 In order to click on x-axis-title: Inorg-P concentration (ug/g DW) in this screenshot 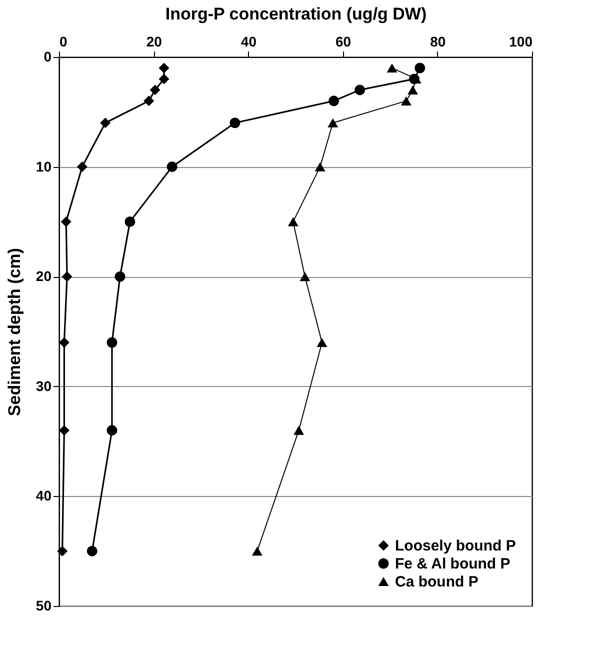, I will do `click(296, 14)`.